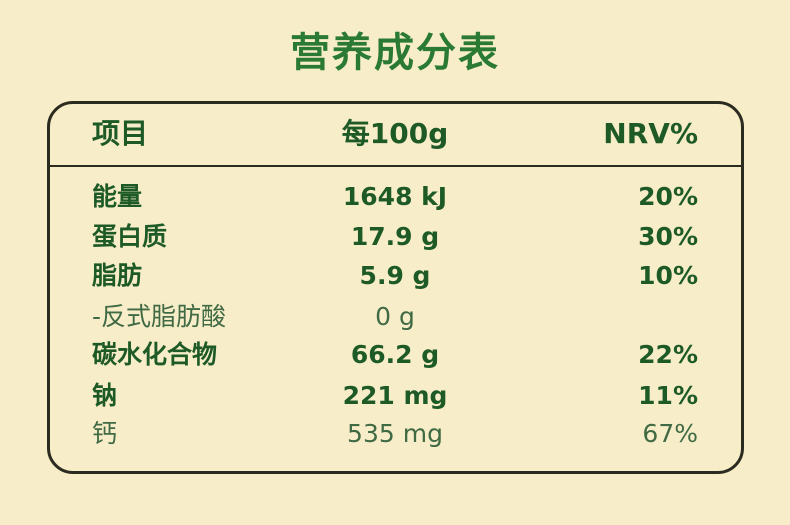 The height and width of the screenshot is (525, 790). I want to click on title: 营养成分表, so click(395, 53).